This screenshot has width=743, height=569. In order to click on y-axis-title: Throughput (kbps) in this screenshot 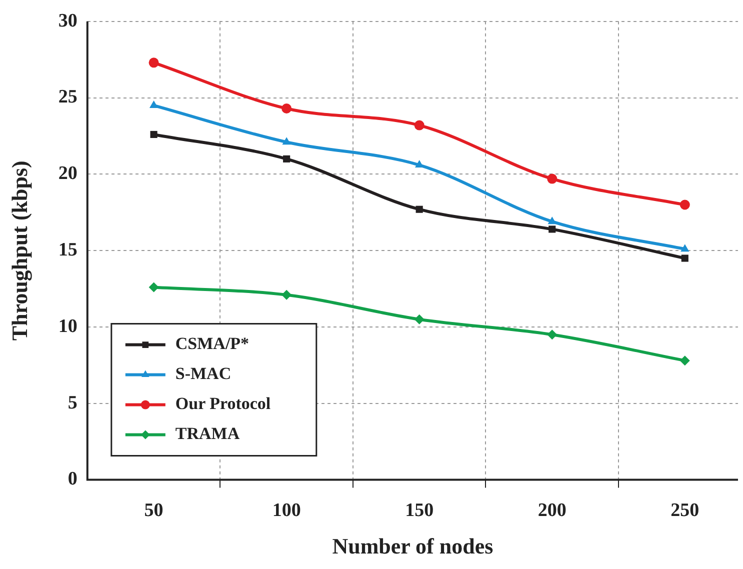, I will do `click(19, 250)`.